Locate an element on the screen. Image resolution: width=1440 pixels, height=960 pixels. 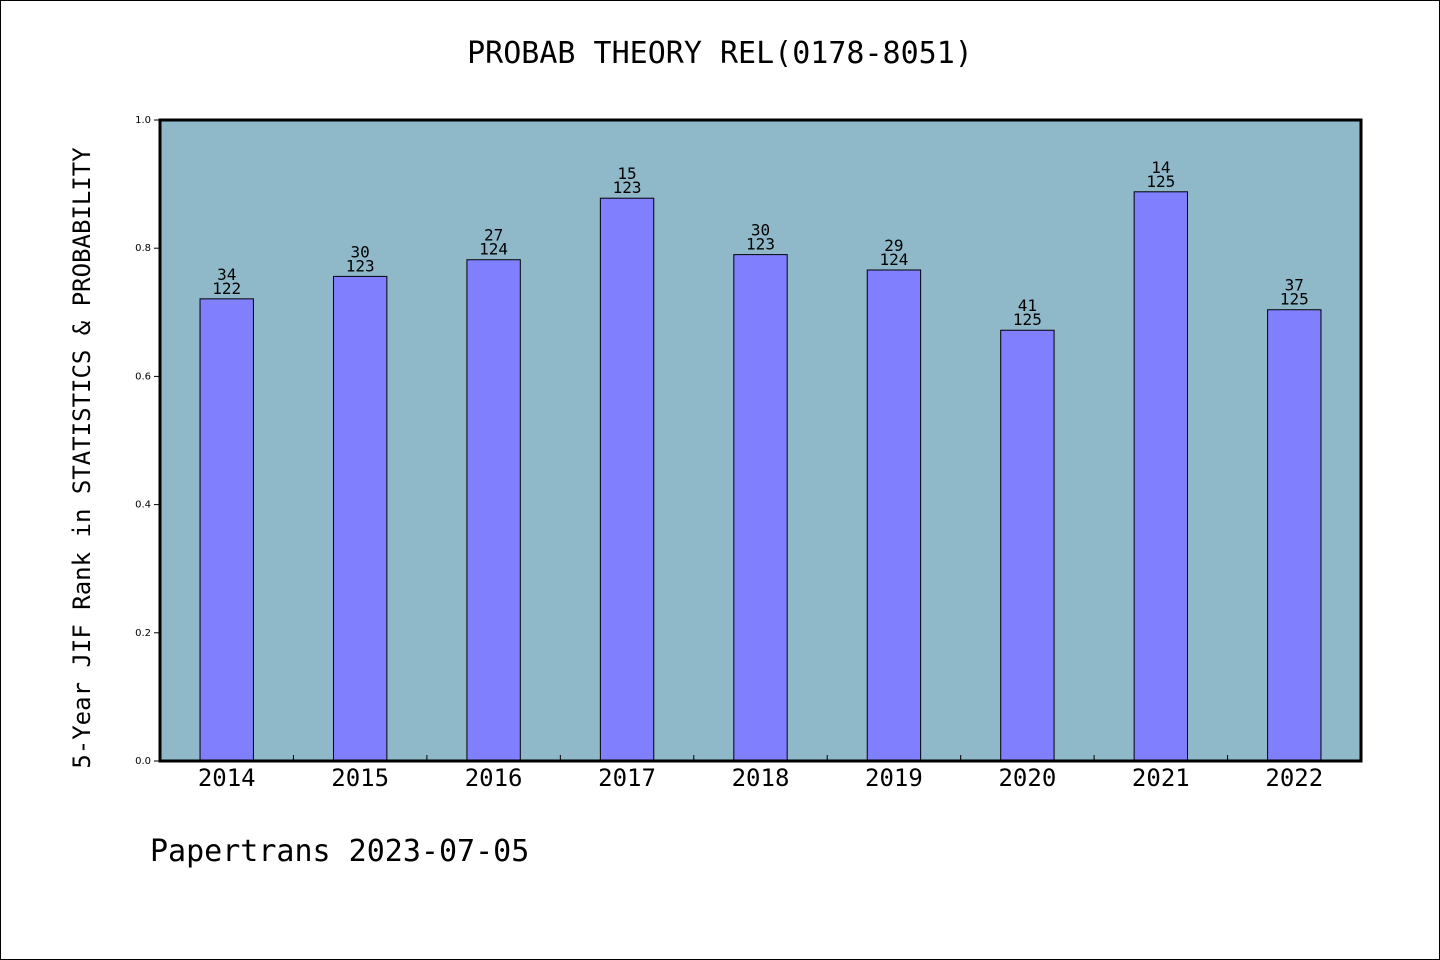
bar-2020 is located at coordinates (1027, 545).